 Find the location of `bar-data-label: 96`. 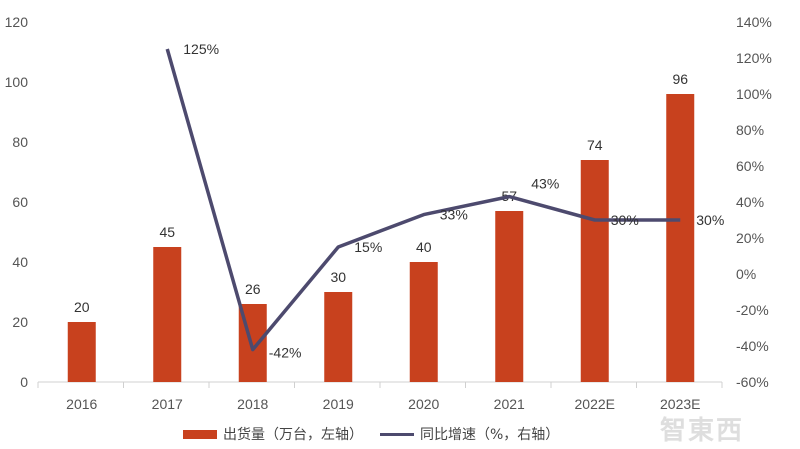

bar-data-label: 96 is located at coordinates (680, 79).